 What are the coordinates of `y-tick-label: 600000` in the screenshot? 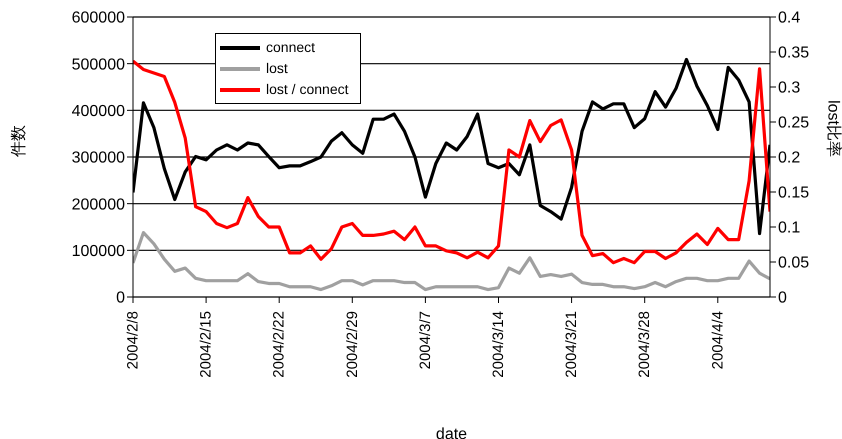 It's located at (99, 18).